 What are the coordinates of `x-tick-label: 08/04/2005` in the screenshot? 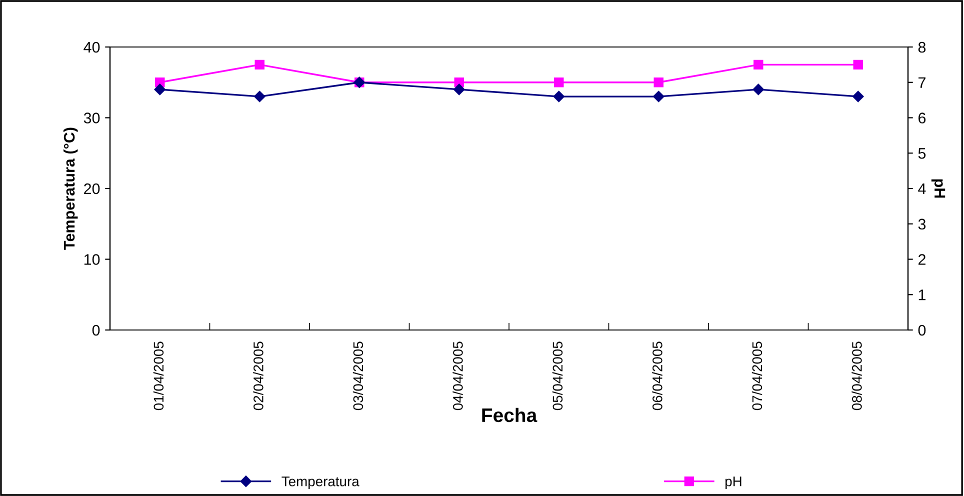 It's located at (857, 376).